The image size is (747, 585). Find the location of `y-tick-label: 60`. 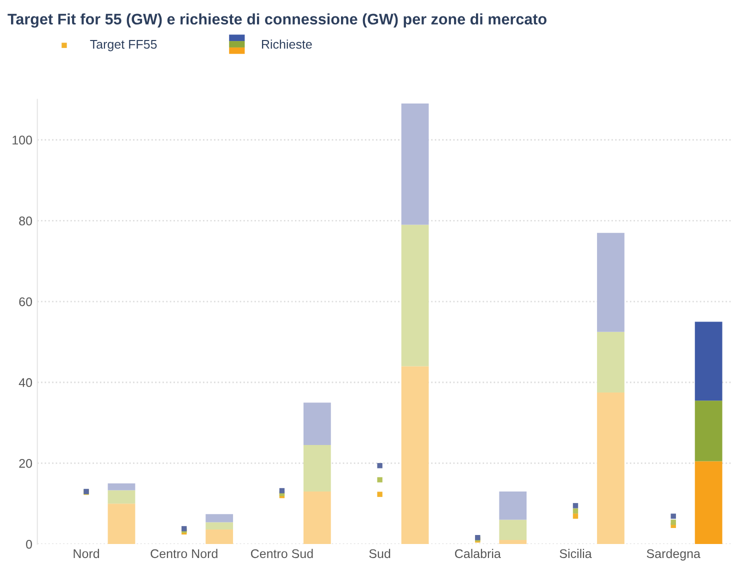

y-tick-label: 60 is located at coordinates (25, 301).